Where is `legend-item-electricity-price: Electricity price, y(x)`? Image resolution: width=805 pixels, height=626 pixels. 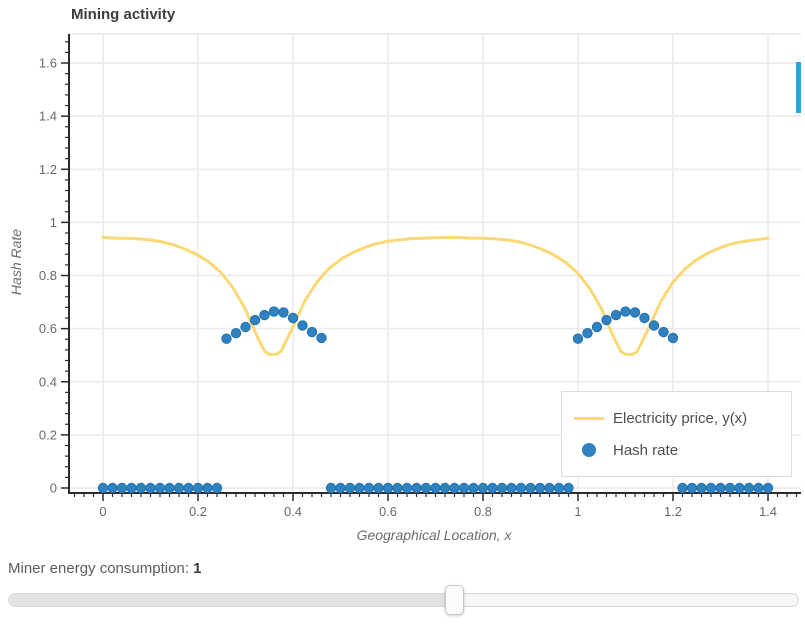
legend-item-electricity-price: Electricity price, y(x) is located at coordinates (682, 418).